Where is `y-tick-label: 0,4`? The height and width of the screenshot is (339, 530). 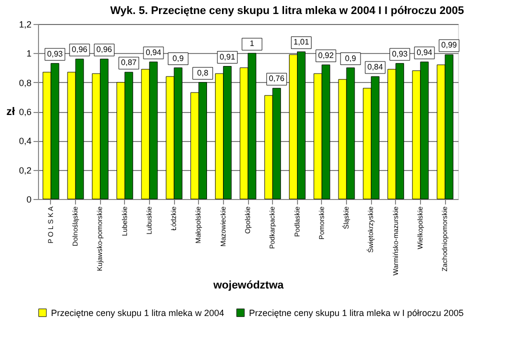
y-tick-label: 0,4 is located at coordinates (25, 141).